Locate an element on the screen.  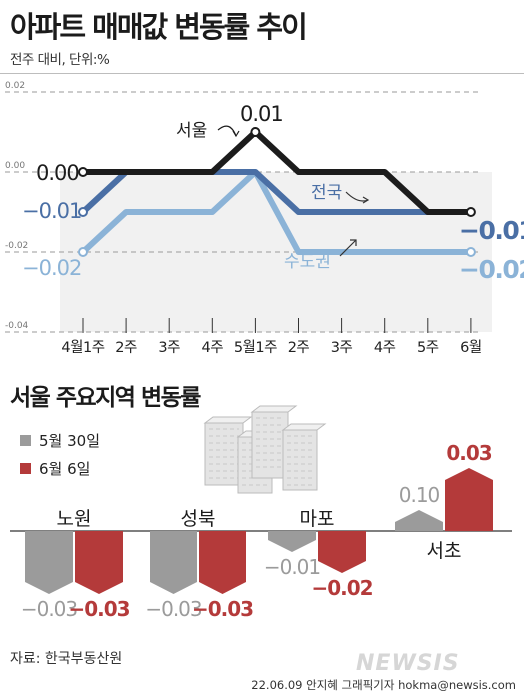
legend-item-may30: 5월 30일 is located at coordinates (60, 440).